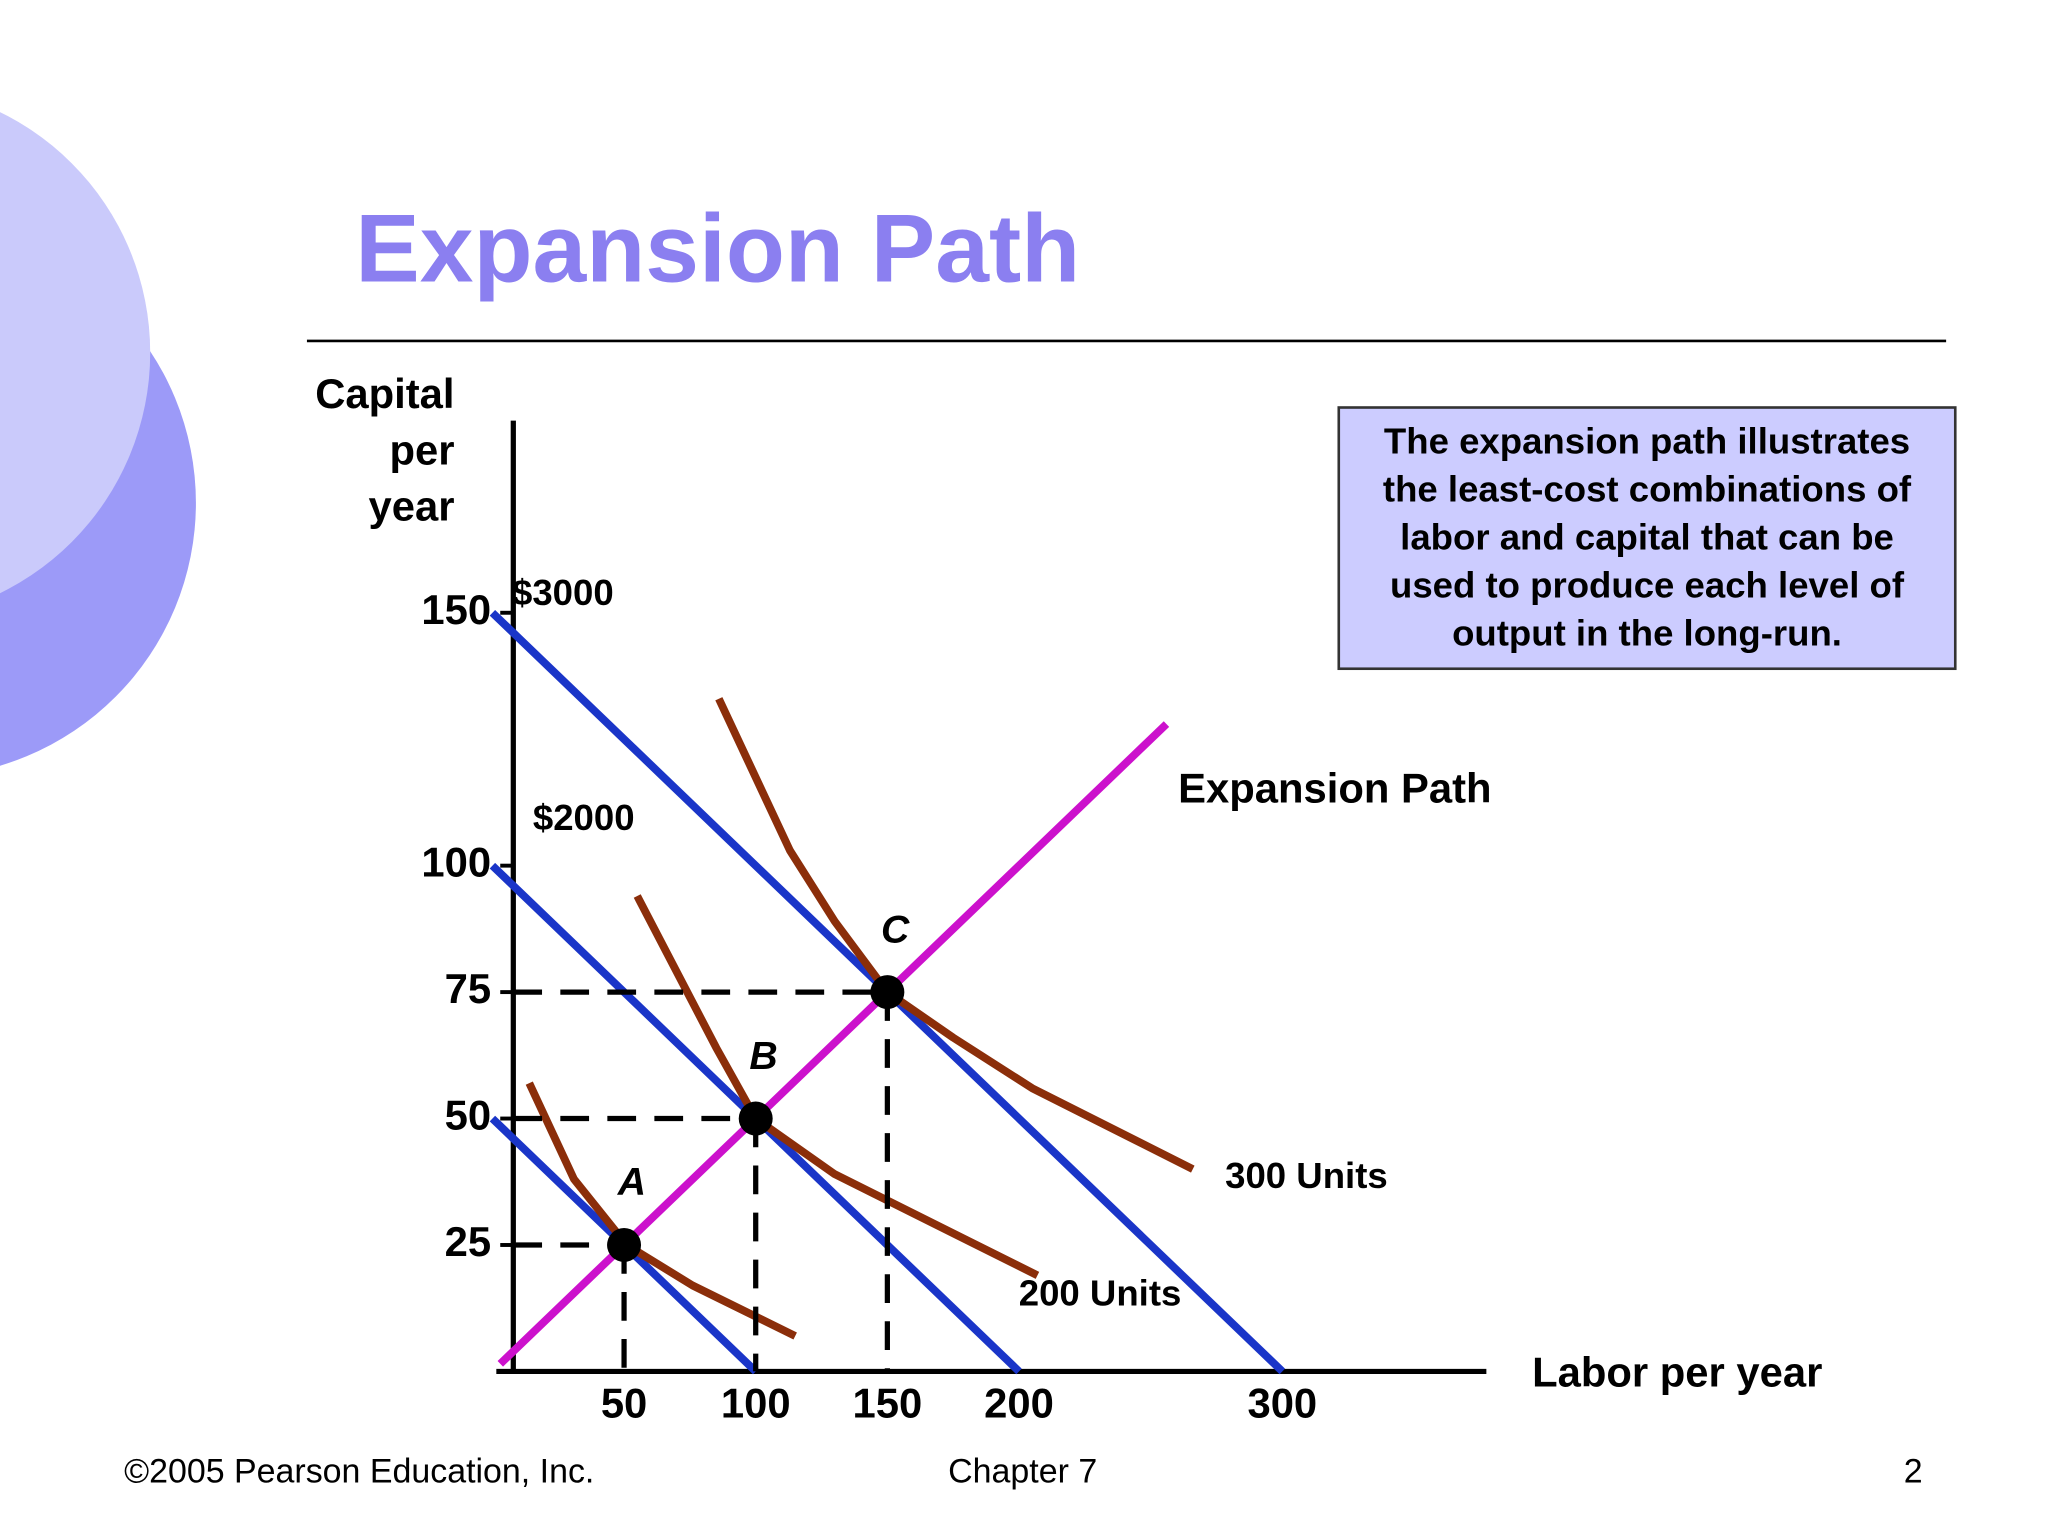 This screenshot has width=2048, height=1536. Describe the element at coordinates (763, 1056) in the screenshot. I see `point-label: B` at that location.